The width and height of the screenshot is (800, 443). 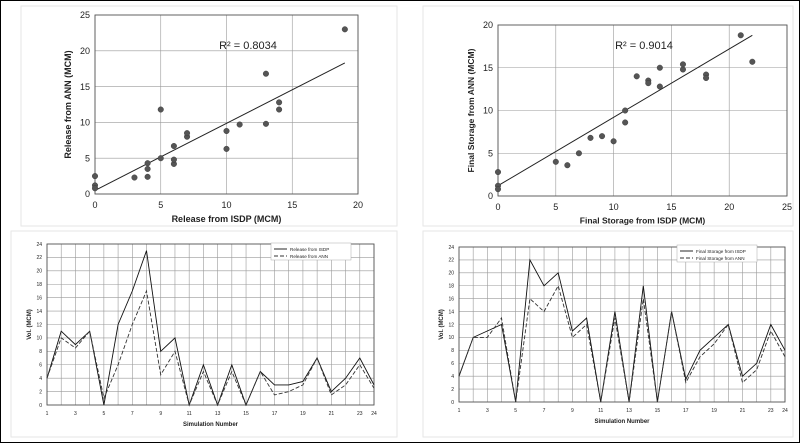 I want to click on x-axis-label: Simulation Number, so click(x=622, y=422).